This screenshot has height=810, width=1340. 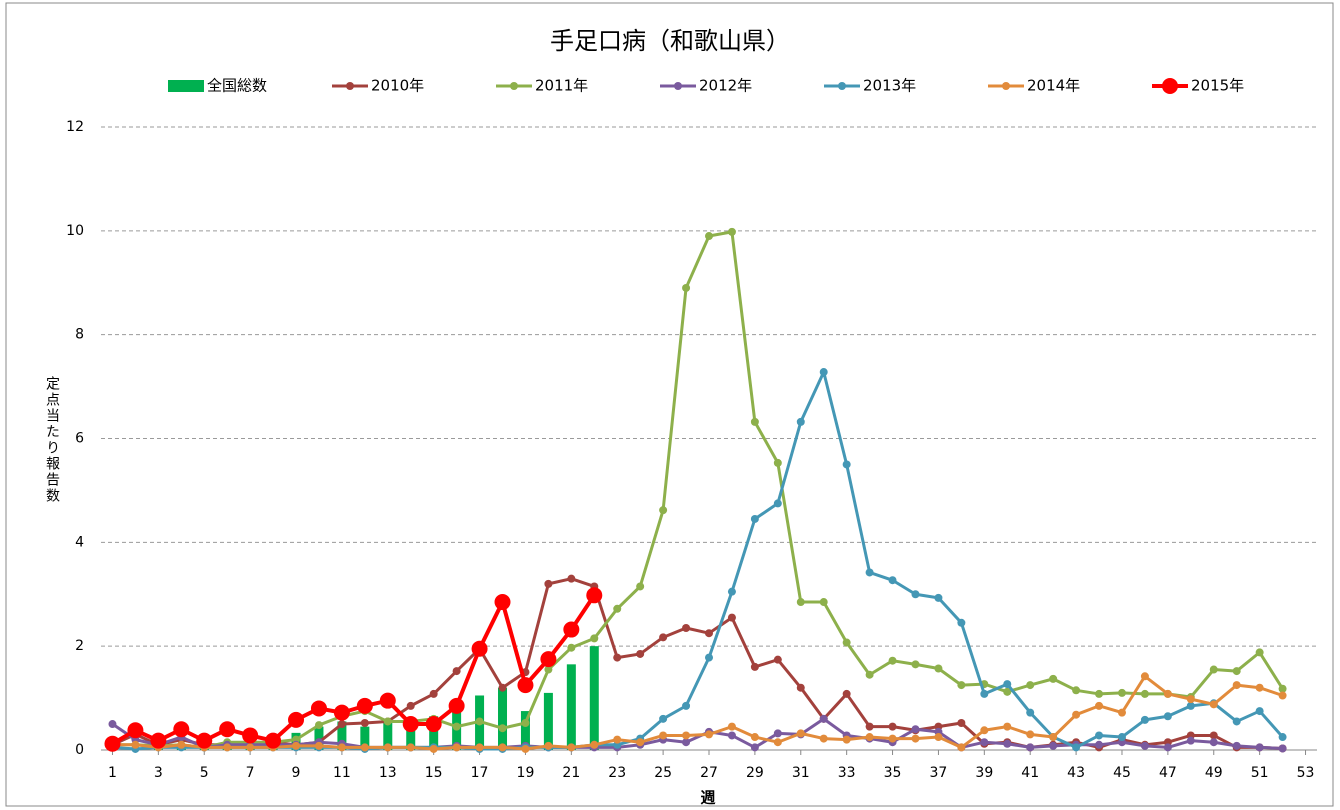 What do you see at coordinates (204, 773) in the screenshot?
I see `x-tick-label: 5` at bounding box center [204, 773].